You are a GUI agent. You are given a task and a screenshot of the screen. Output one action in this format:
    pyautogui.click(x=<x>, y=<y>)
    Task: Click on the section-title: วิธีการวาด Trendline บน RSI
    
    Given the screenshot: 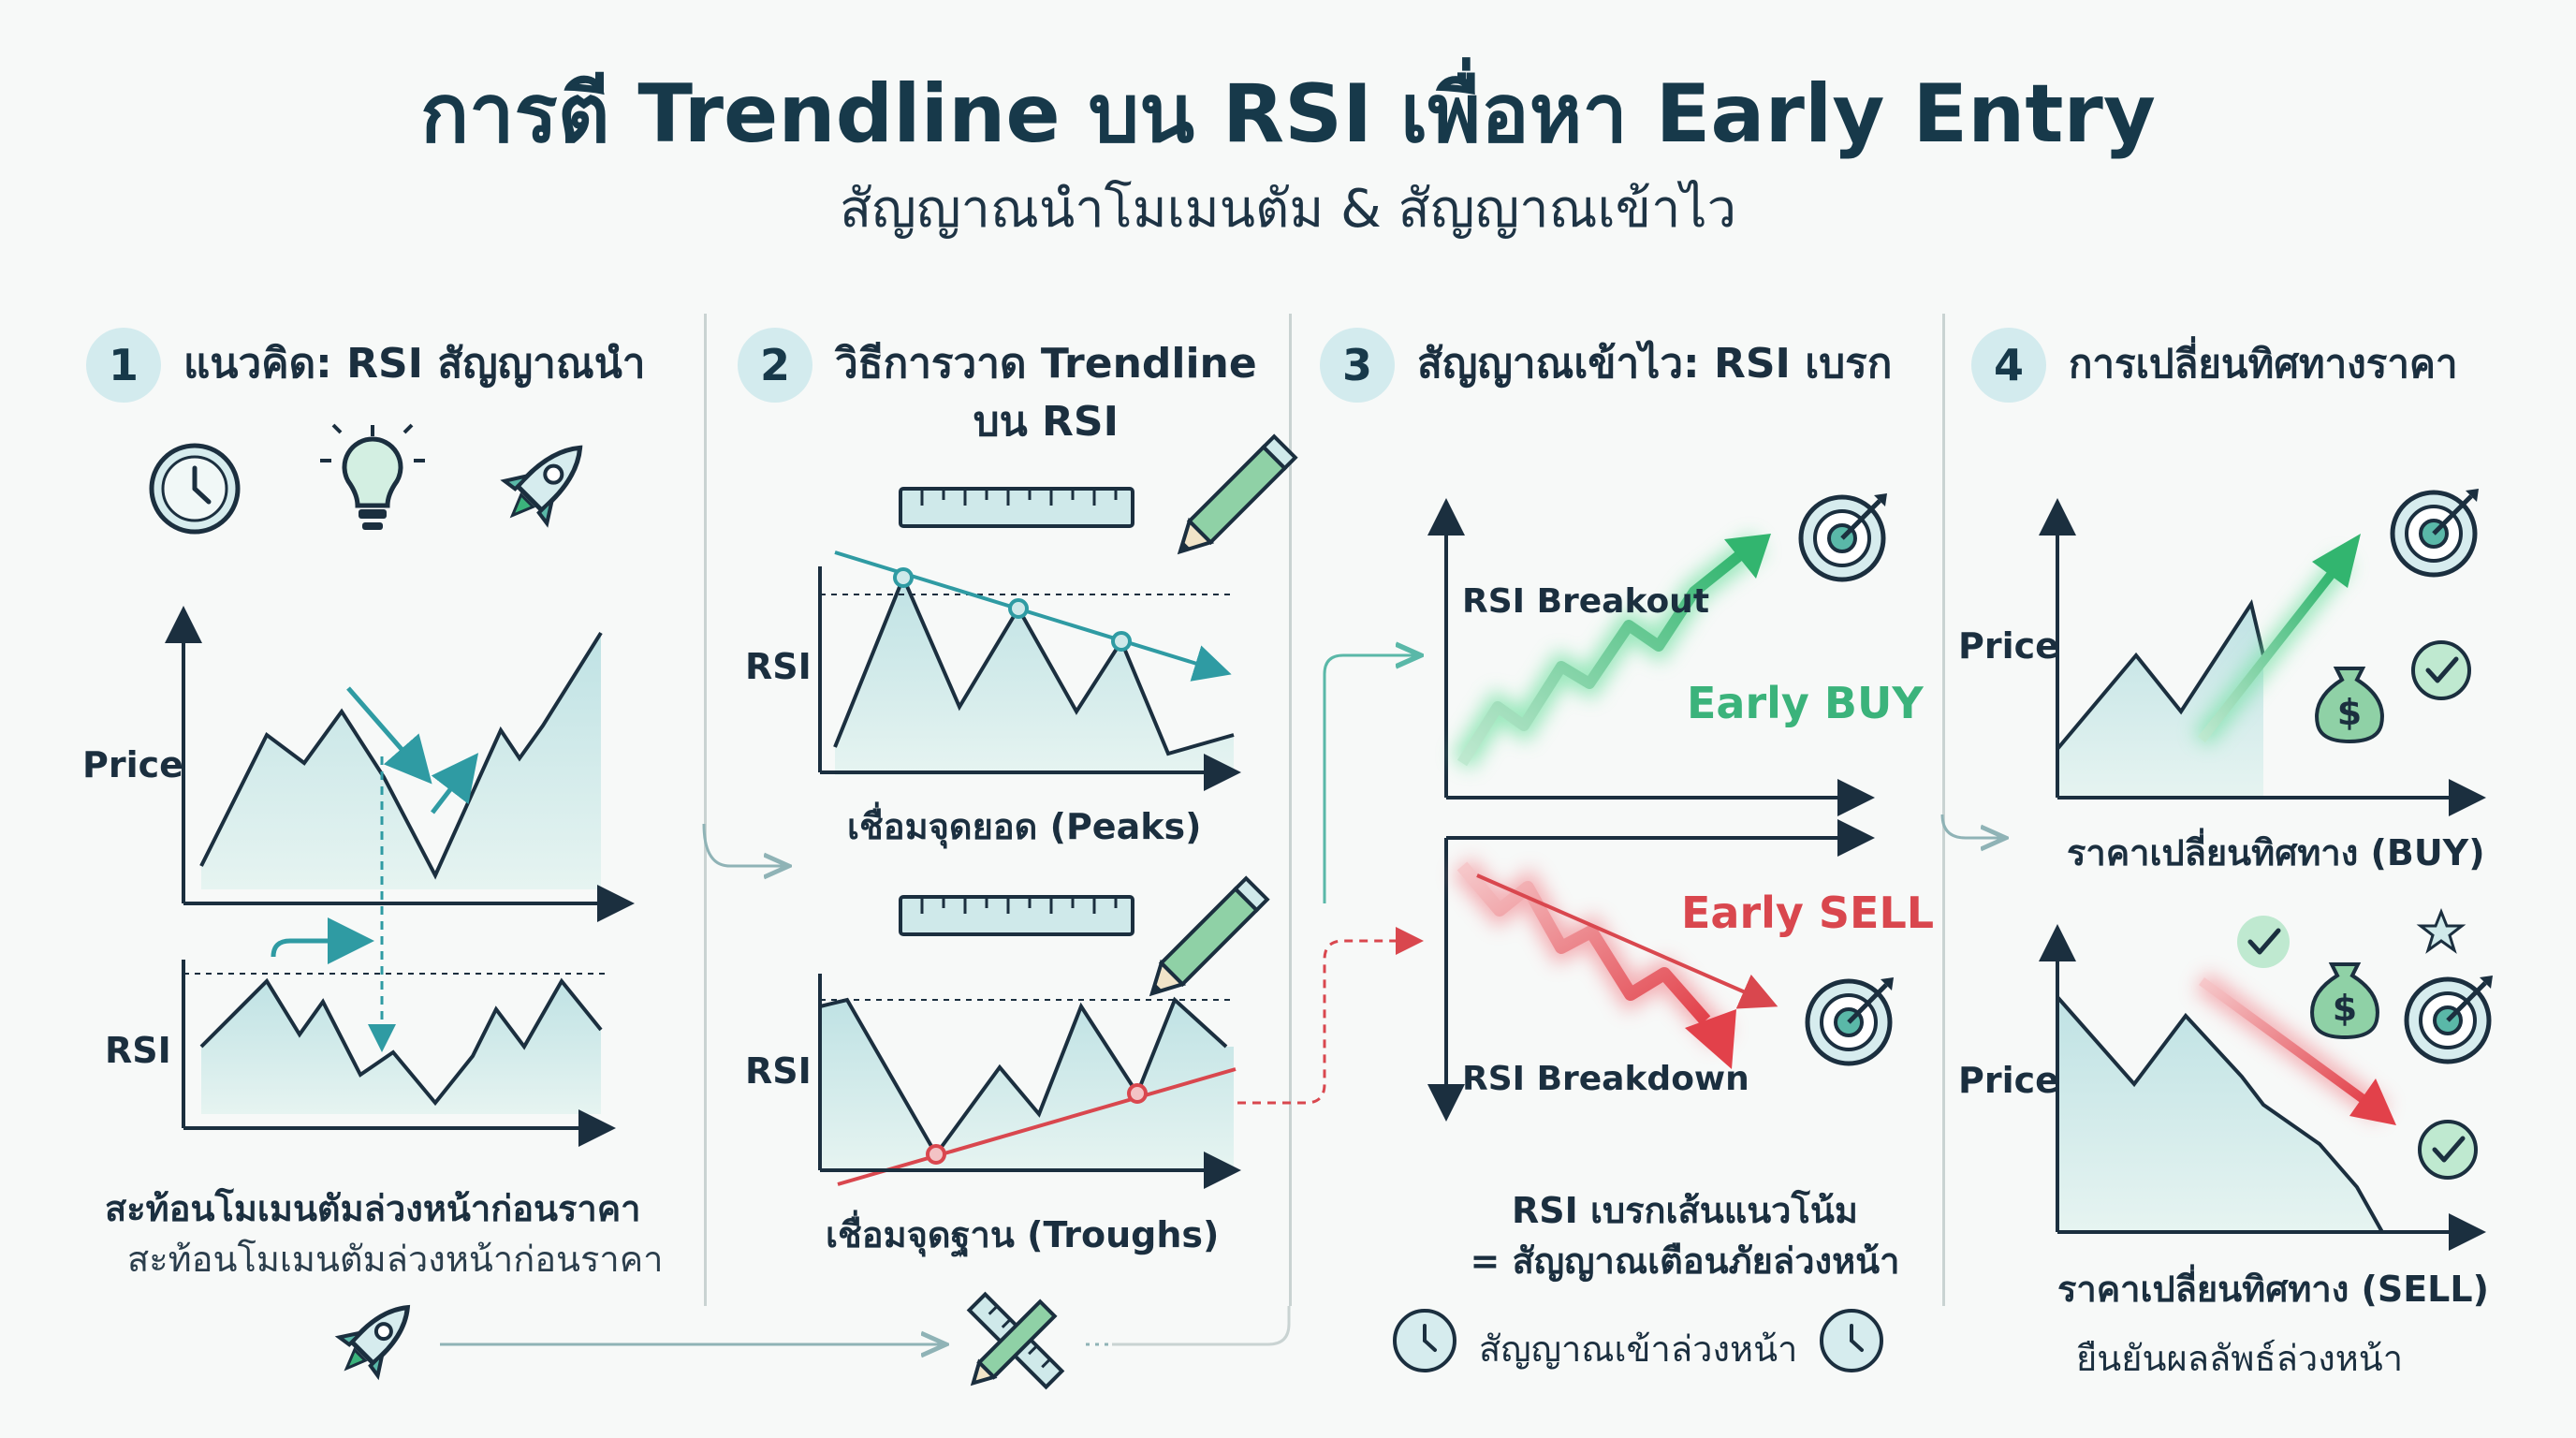 What is the action you would take?
    pyautogui.click(x=1046, y=389)
    